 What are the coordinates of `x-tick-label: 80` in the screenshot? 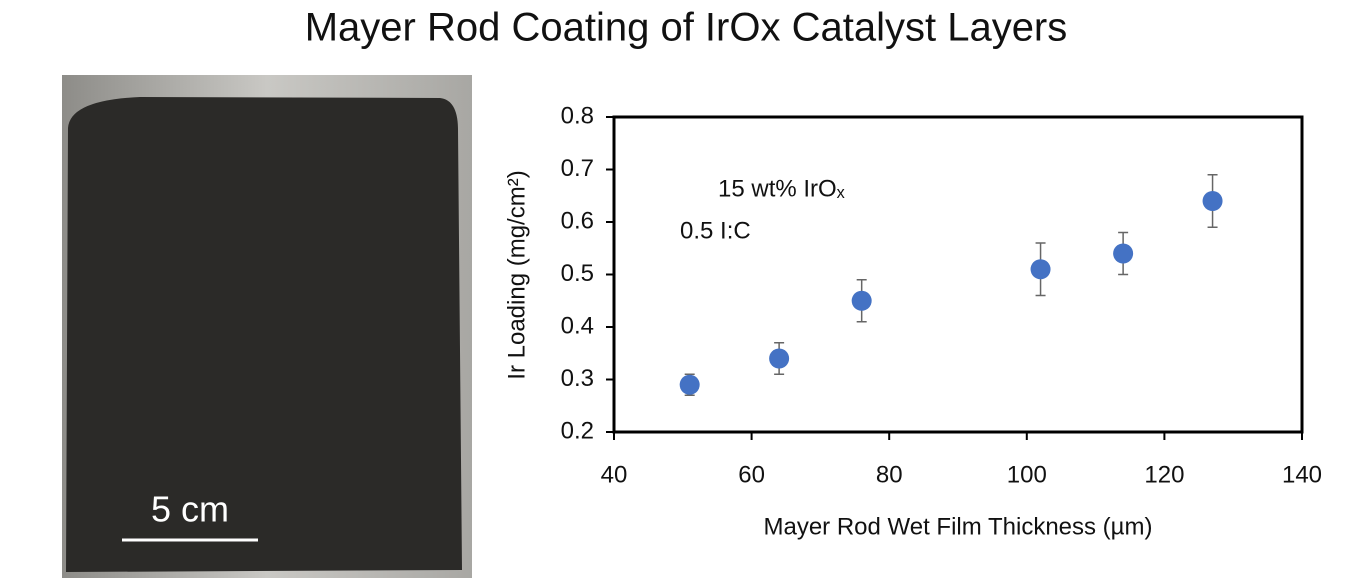 It's located at (889, 474).